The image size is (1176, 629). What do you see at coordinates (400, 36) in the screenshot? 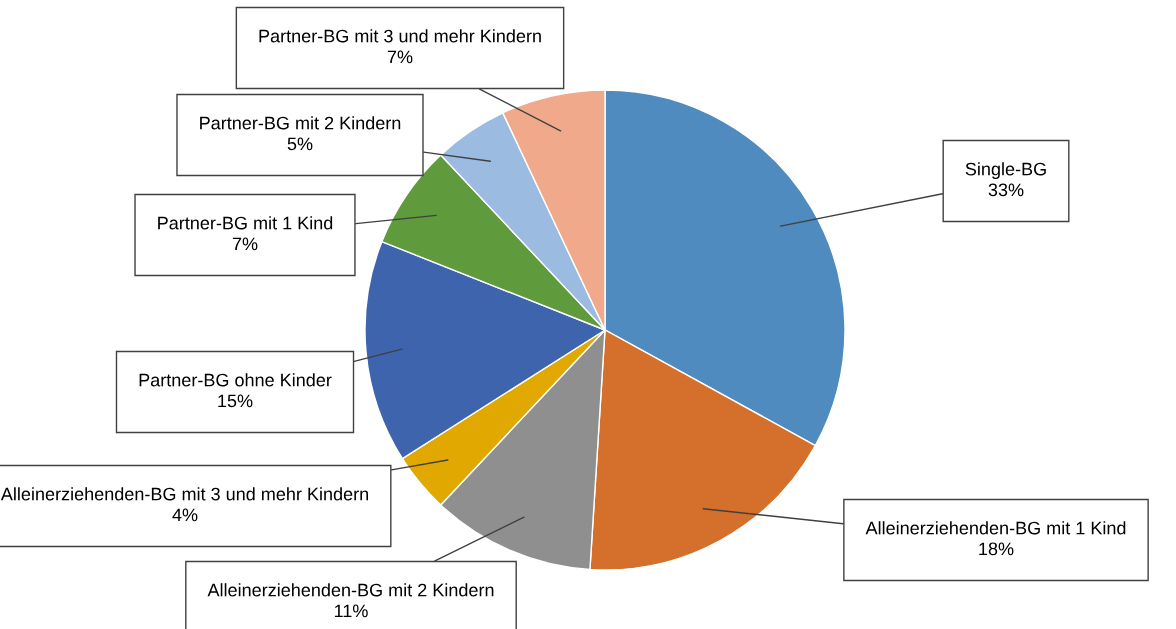
I see `slice-label: Partner-BG mit 3 und mehr Kindern` at bounding box center [400, 36].